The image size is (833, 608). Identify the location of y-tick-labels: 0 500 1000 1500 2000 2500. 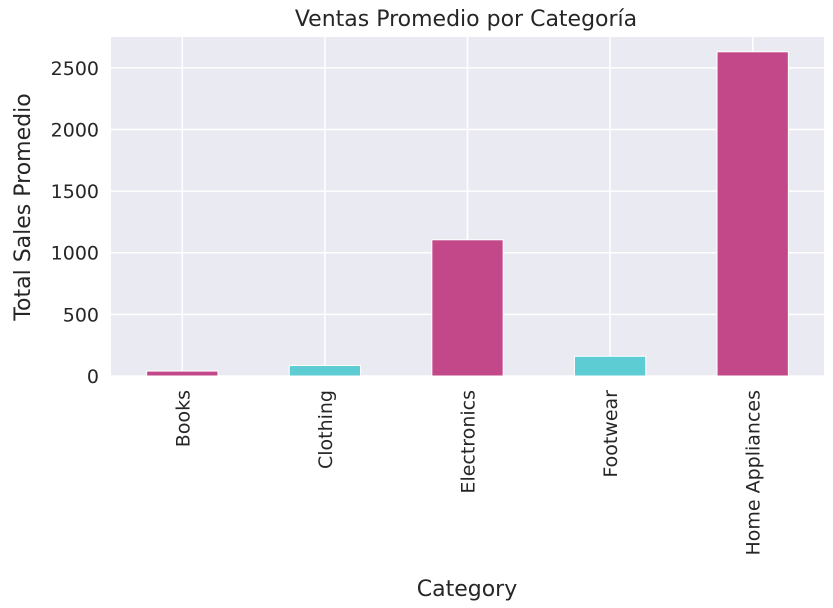
(75, 223).